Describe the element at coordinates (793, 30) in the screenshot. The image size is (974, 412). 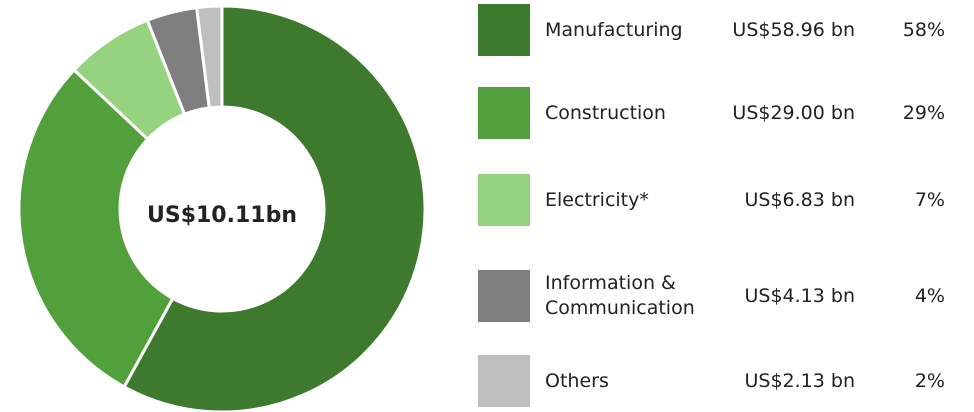
I see `amount-label: US$58.96 bn` at that location.